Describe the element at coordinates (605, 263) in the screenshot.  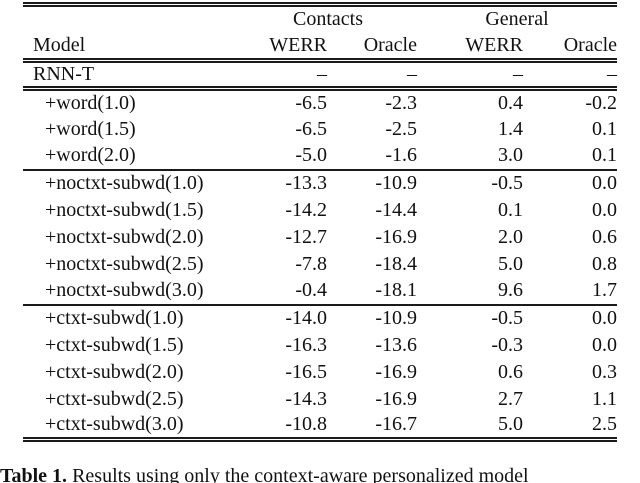
I see `value-cell-oracle-general: 0.8` at that location.